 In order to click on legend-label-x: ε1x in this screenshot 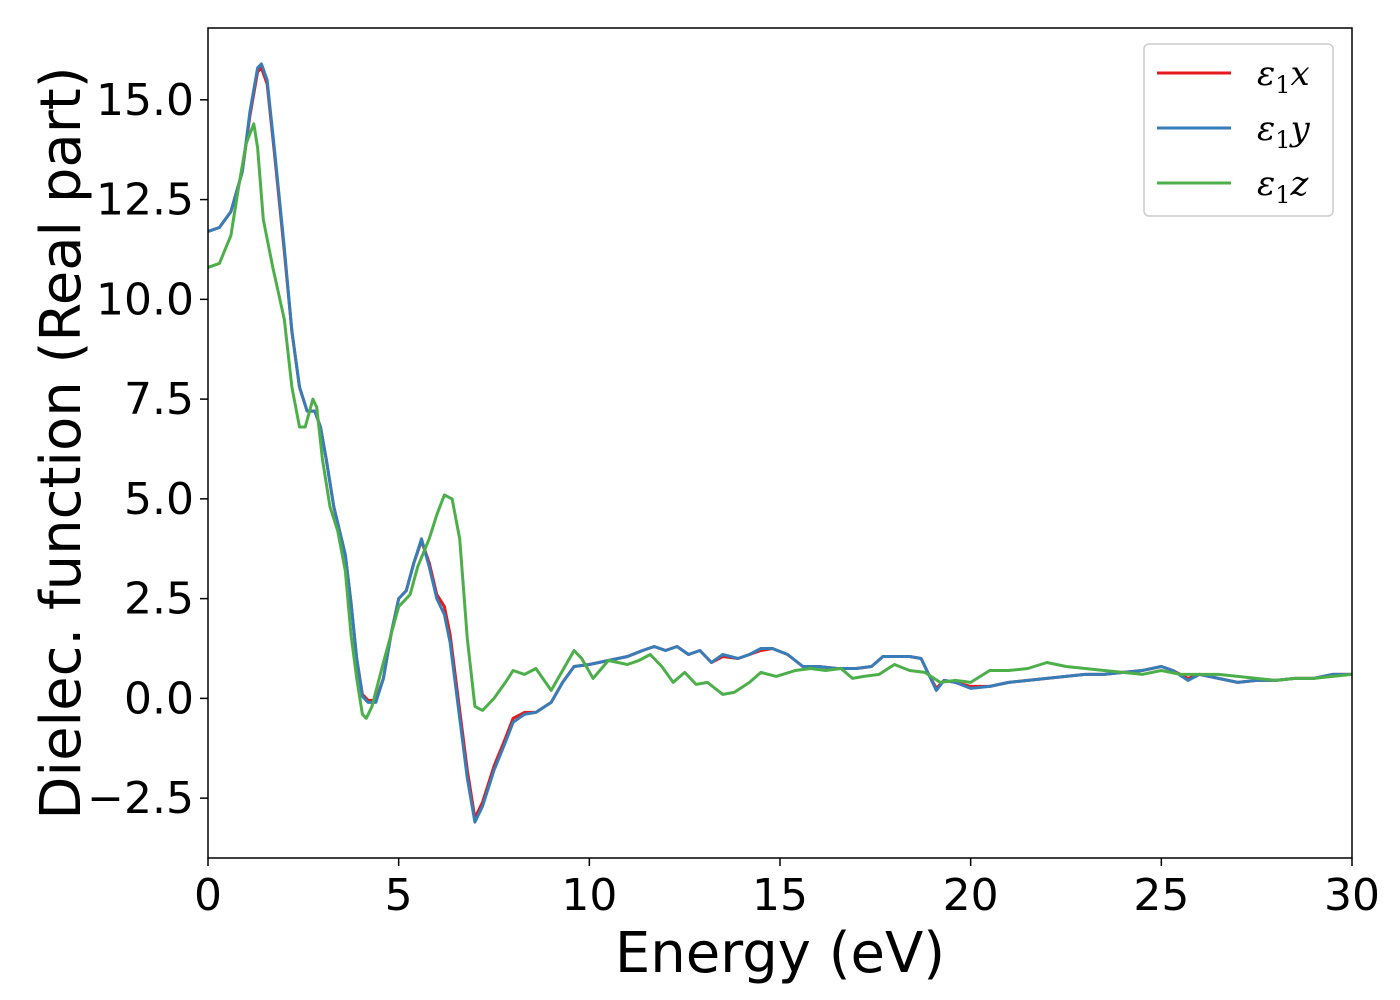, I will do `click(1283, 76)`.